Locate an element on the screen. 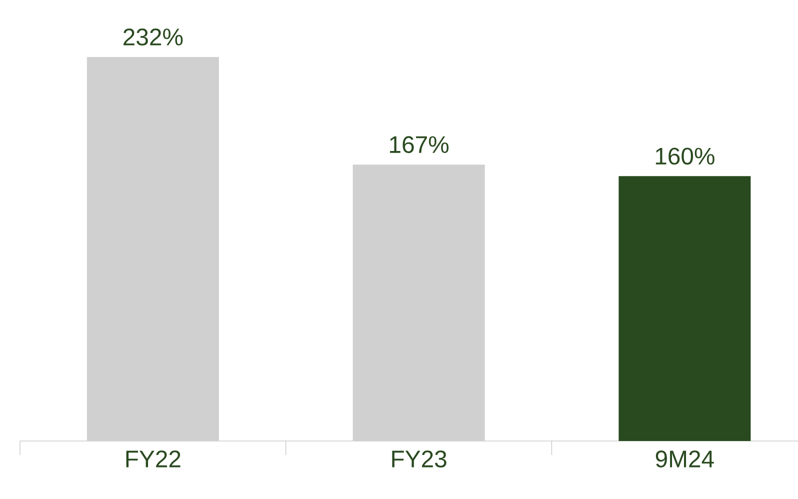 Image resolution: width=798 pixels, height=499 pixels. x-tick-label: FY23 is located at coordinates (419, 459).